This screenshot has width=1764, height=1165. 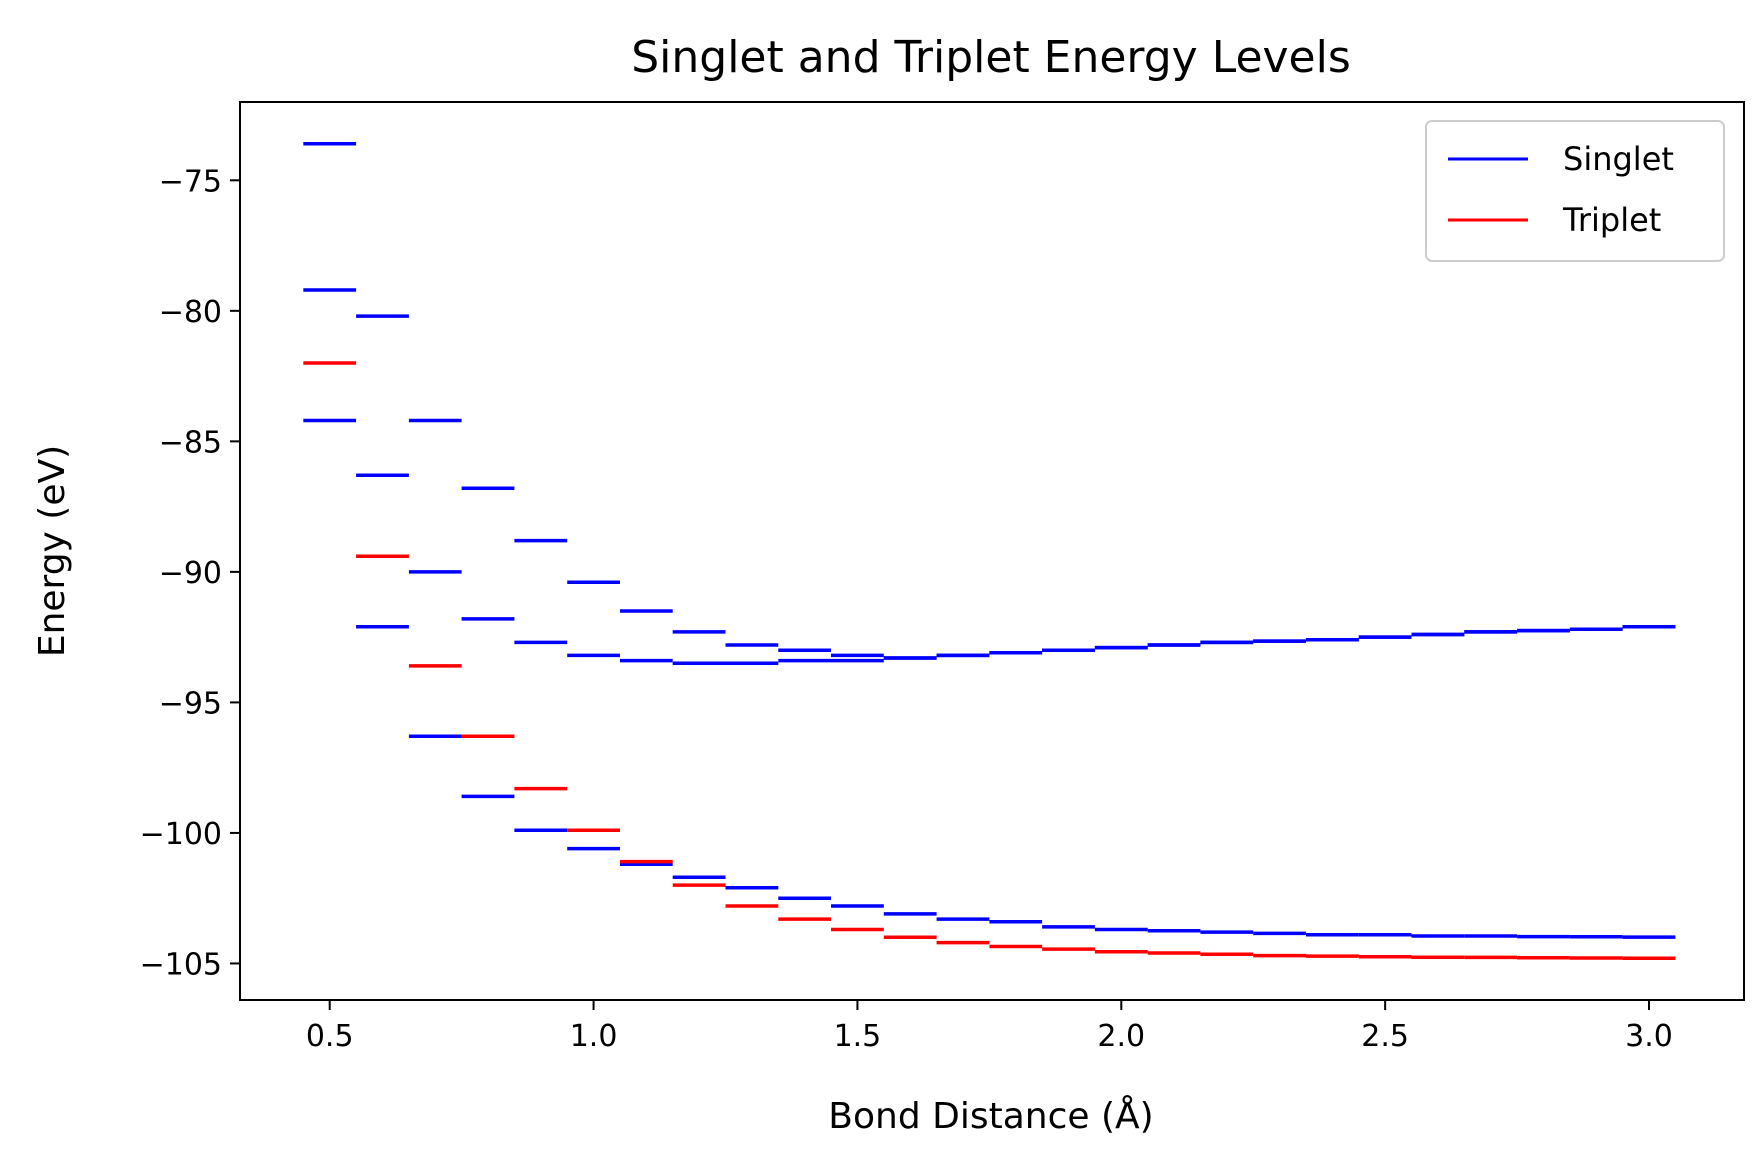 I want to click on x-tick-label: 0.5, so click(x=330, y=1036).